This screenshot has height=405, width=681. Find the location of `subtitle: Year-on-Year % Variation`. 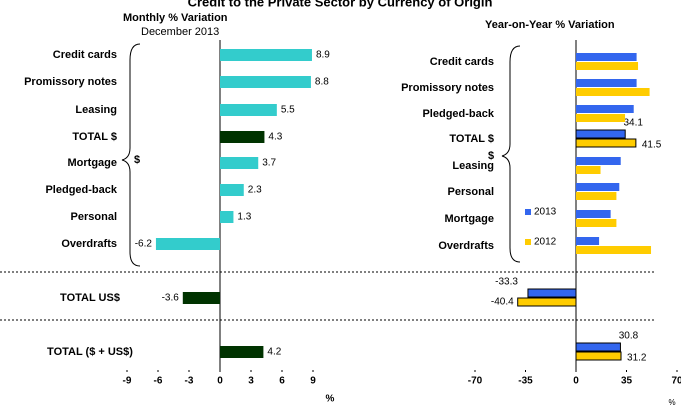

subtitle: Year-on-Year % Variation is located at coordinates (550, 25).